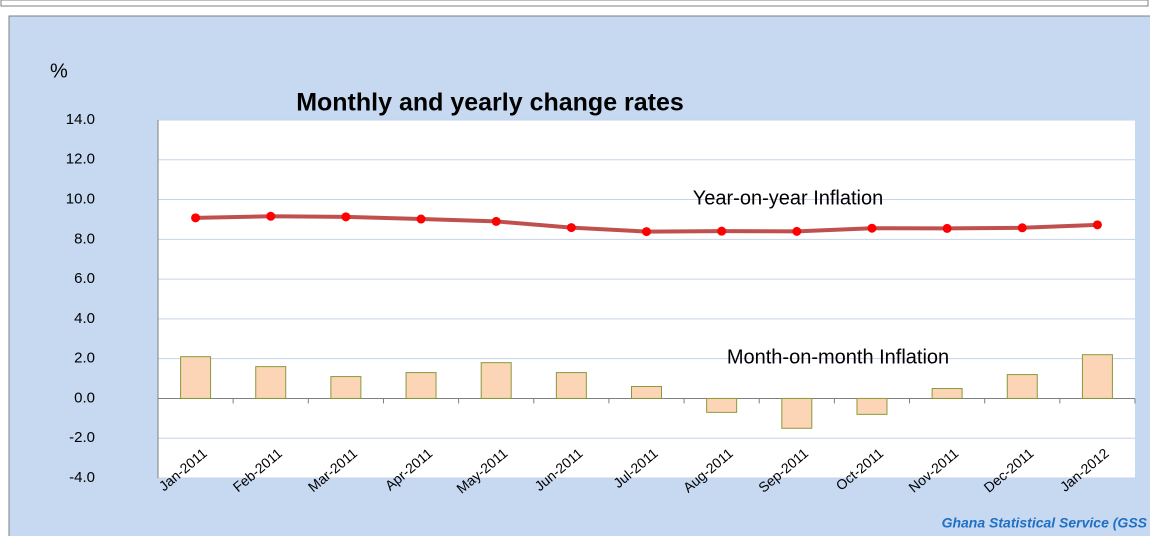  Describe the element at coordinates (59, 71) in the screenshot. I see `y-axis-label: %` at that location.